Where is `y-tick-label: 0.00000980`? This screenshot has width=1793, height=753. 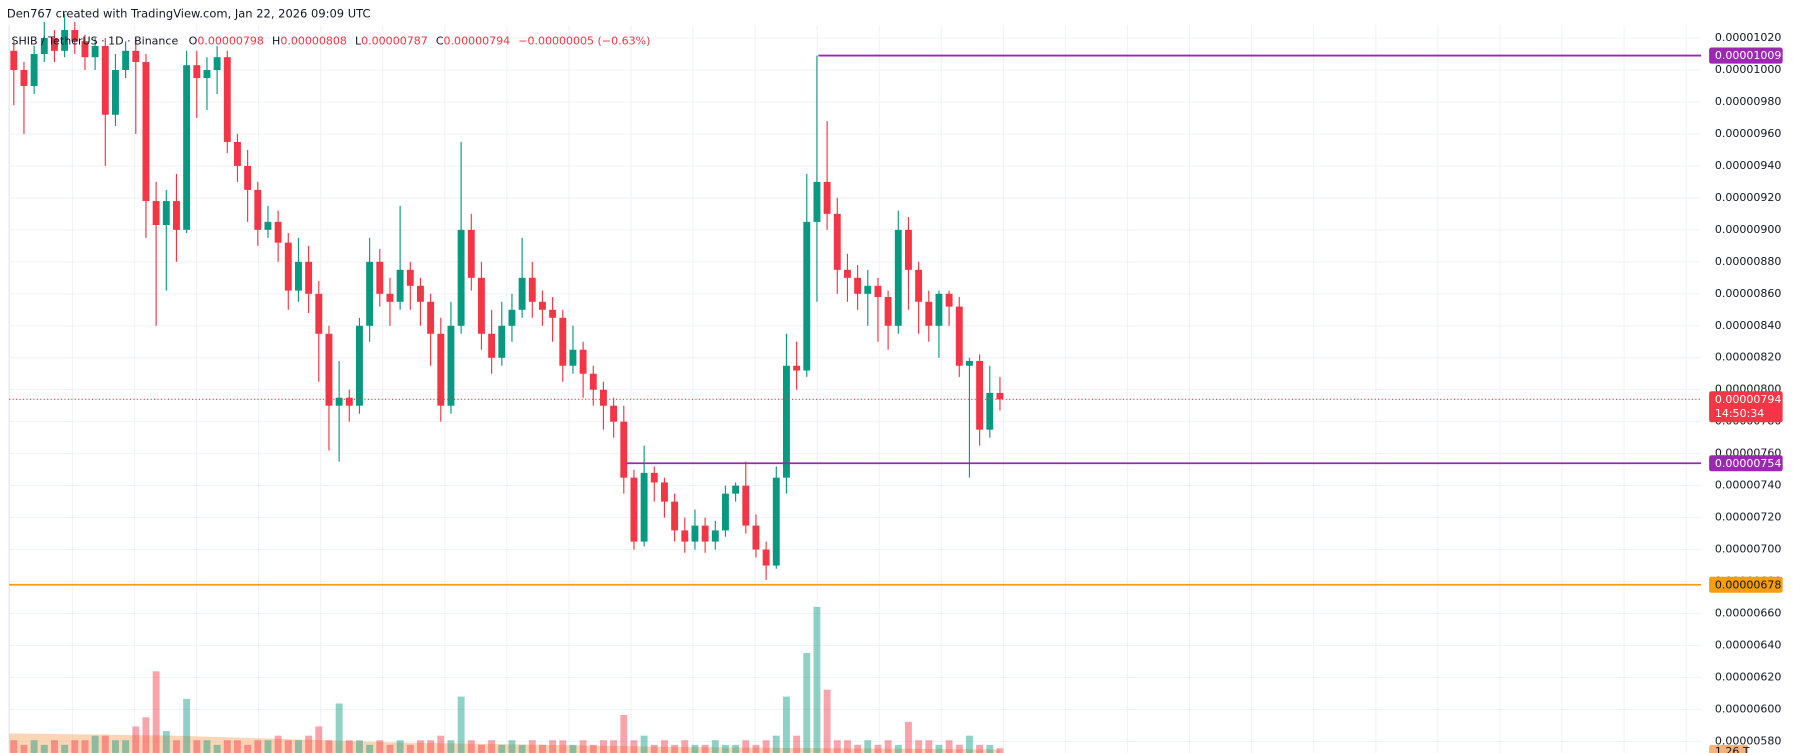 y-tick-label: 0.00000980 is located at coordinates (1748, 101).